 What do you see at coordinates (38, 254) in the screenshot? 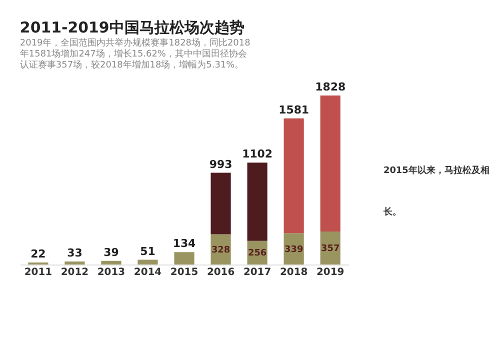
I see `total-label: 22` at bounding box center [38, 254].